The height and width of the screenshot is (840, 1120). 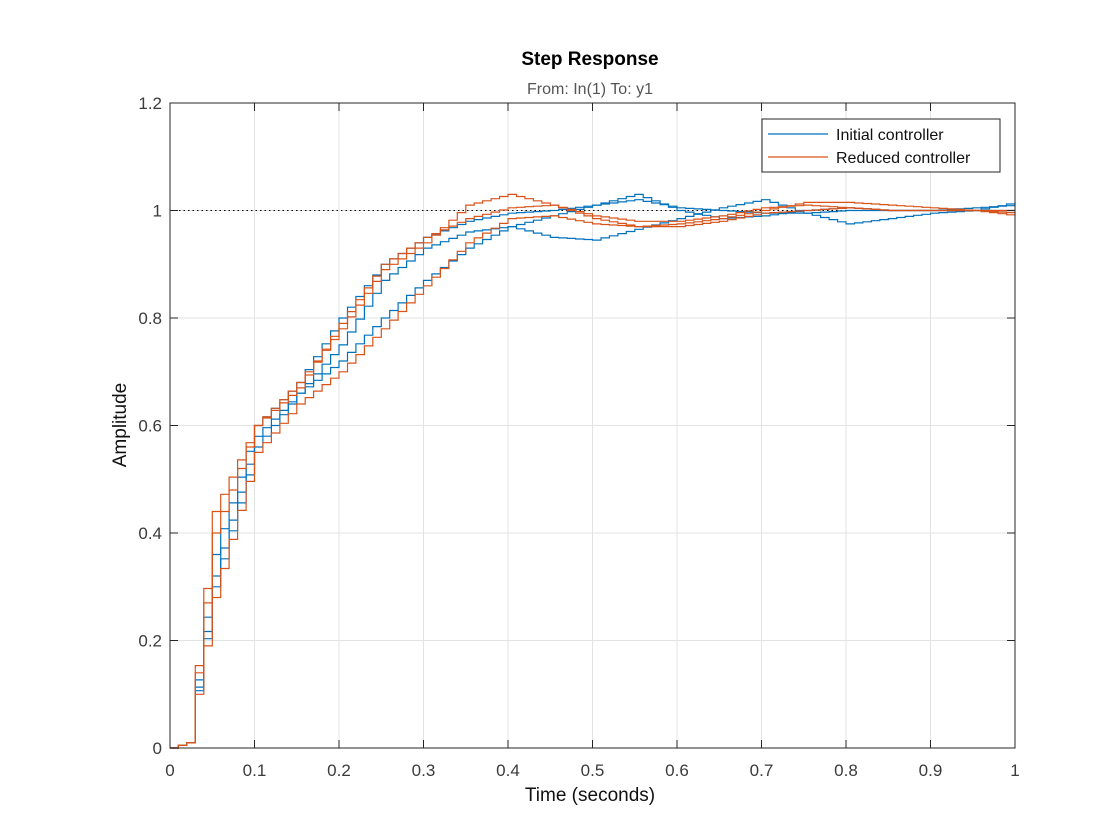 I want to click on legend: Initial controller Reduced controller, so click(x=881, y=145).